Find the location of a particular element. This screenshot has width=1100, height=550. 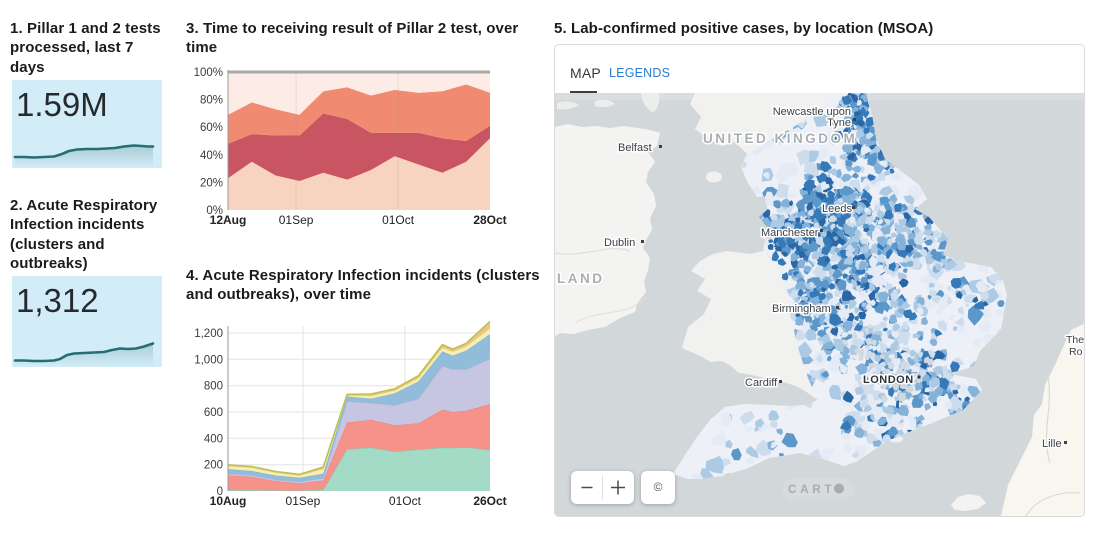

svg-text: R is located at coordinates (816, 490).